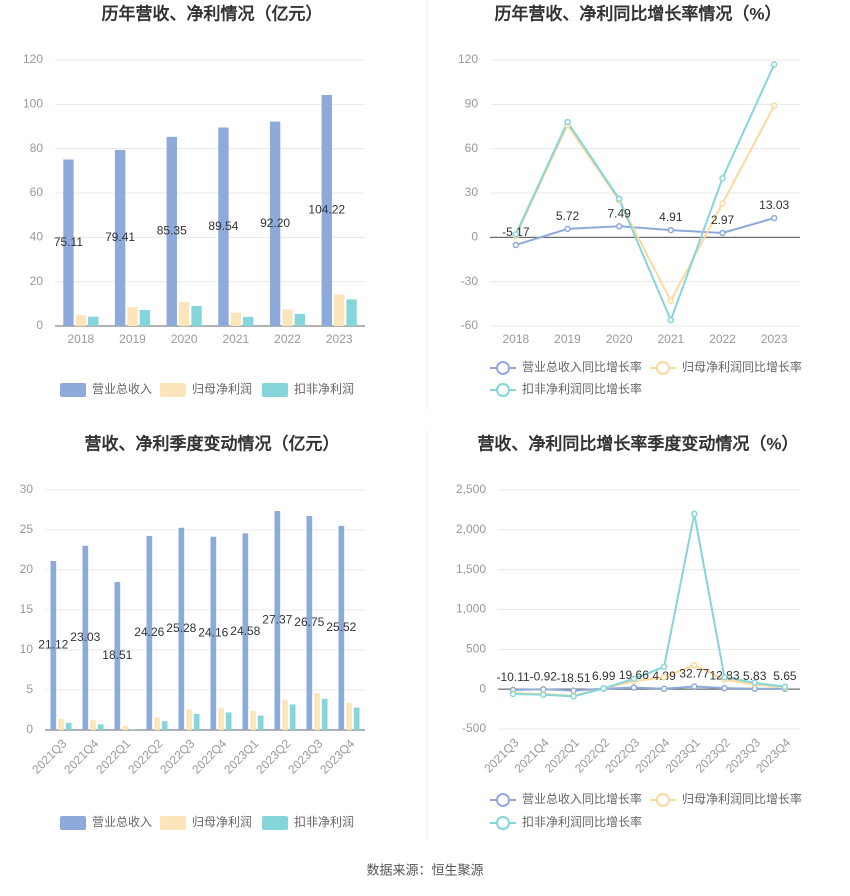 Image resolution: width=850 pixels, height=896 pixels. Describe the element at coordinates (241, 756) in the screenshot. I see `x-tick-label: 2023Q1` at that location.